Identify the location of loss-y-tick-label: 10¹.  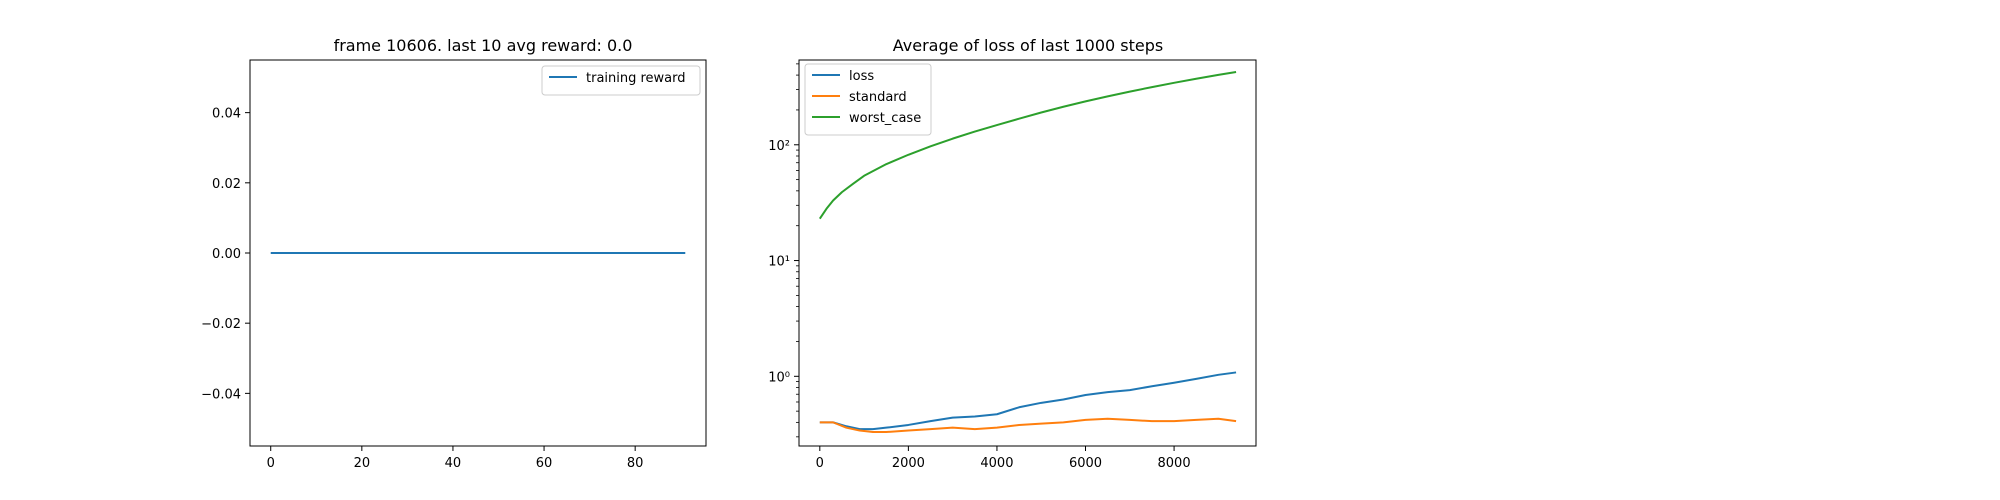
(779, 262).